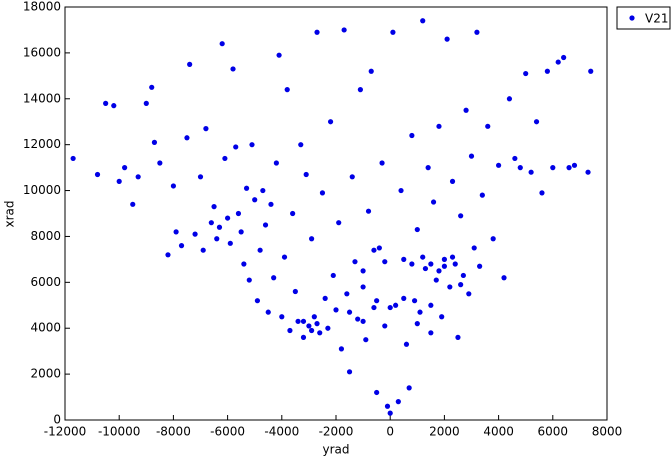 The height and width of the screenshot is (457, 672). What do you see at coordinates (65, 432) in the screenshot?
I see `x-tick-label: -12000` at bounding box center [65, 432].